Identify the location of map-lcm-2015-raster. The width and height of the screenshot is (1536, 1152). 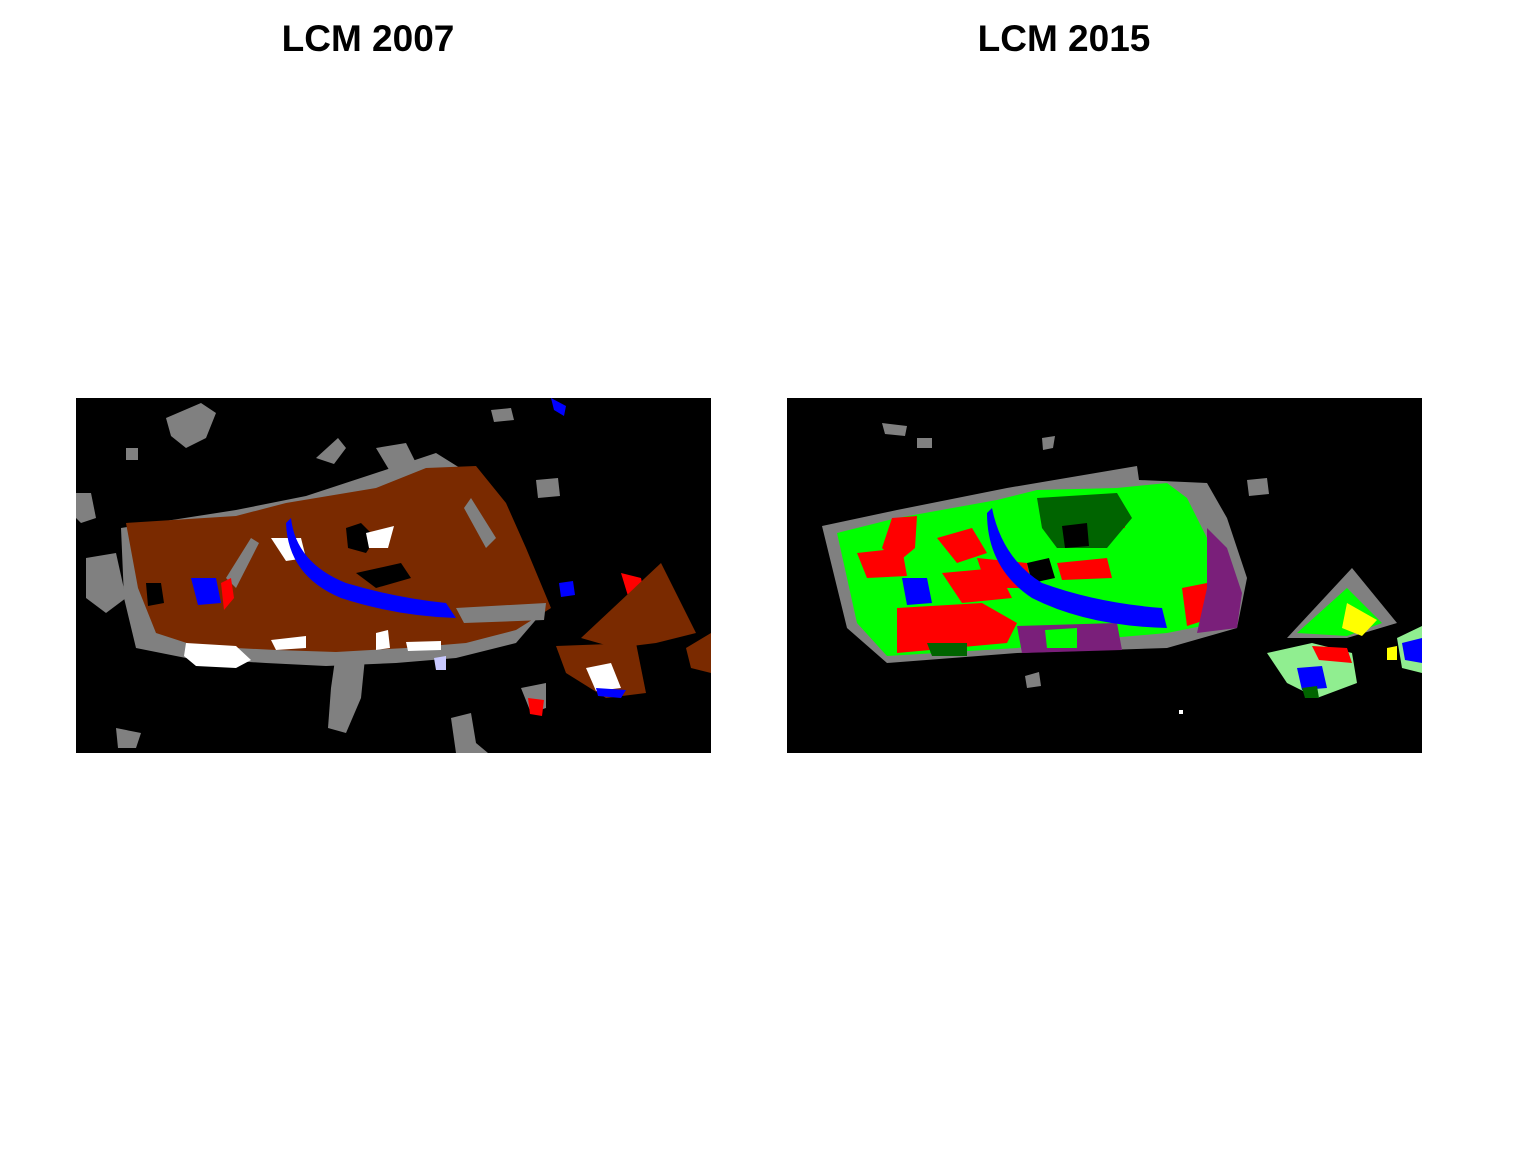
(1104, 575).